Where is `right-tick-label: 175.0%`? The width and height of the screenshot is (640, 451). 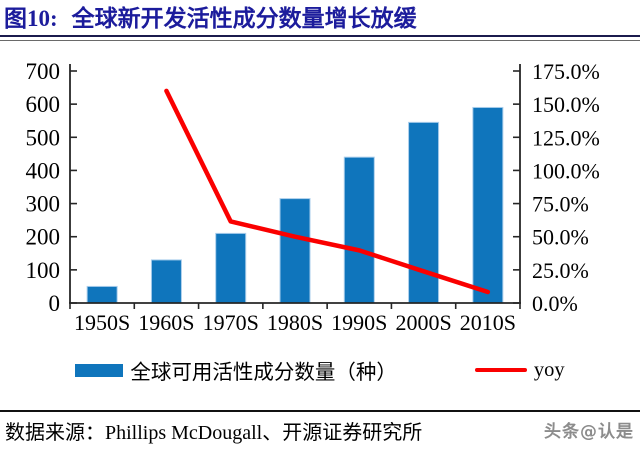
right-tick-label: 175.0% is located at coordinates (566, 71).